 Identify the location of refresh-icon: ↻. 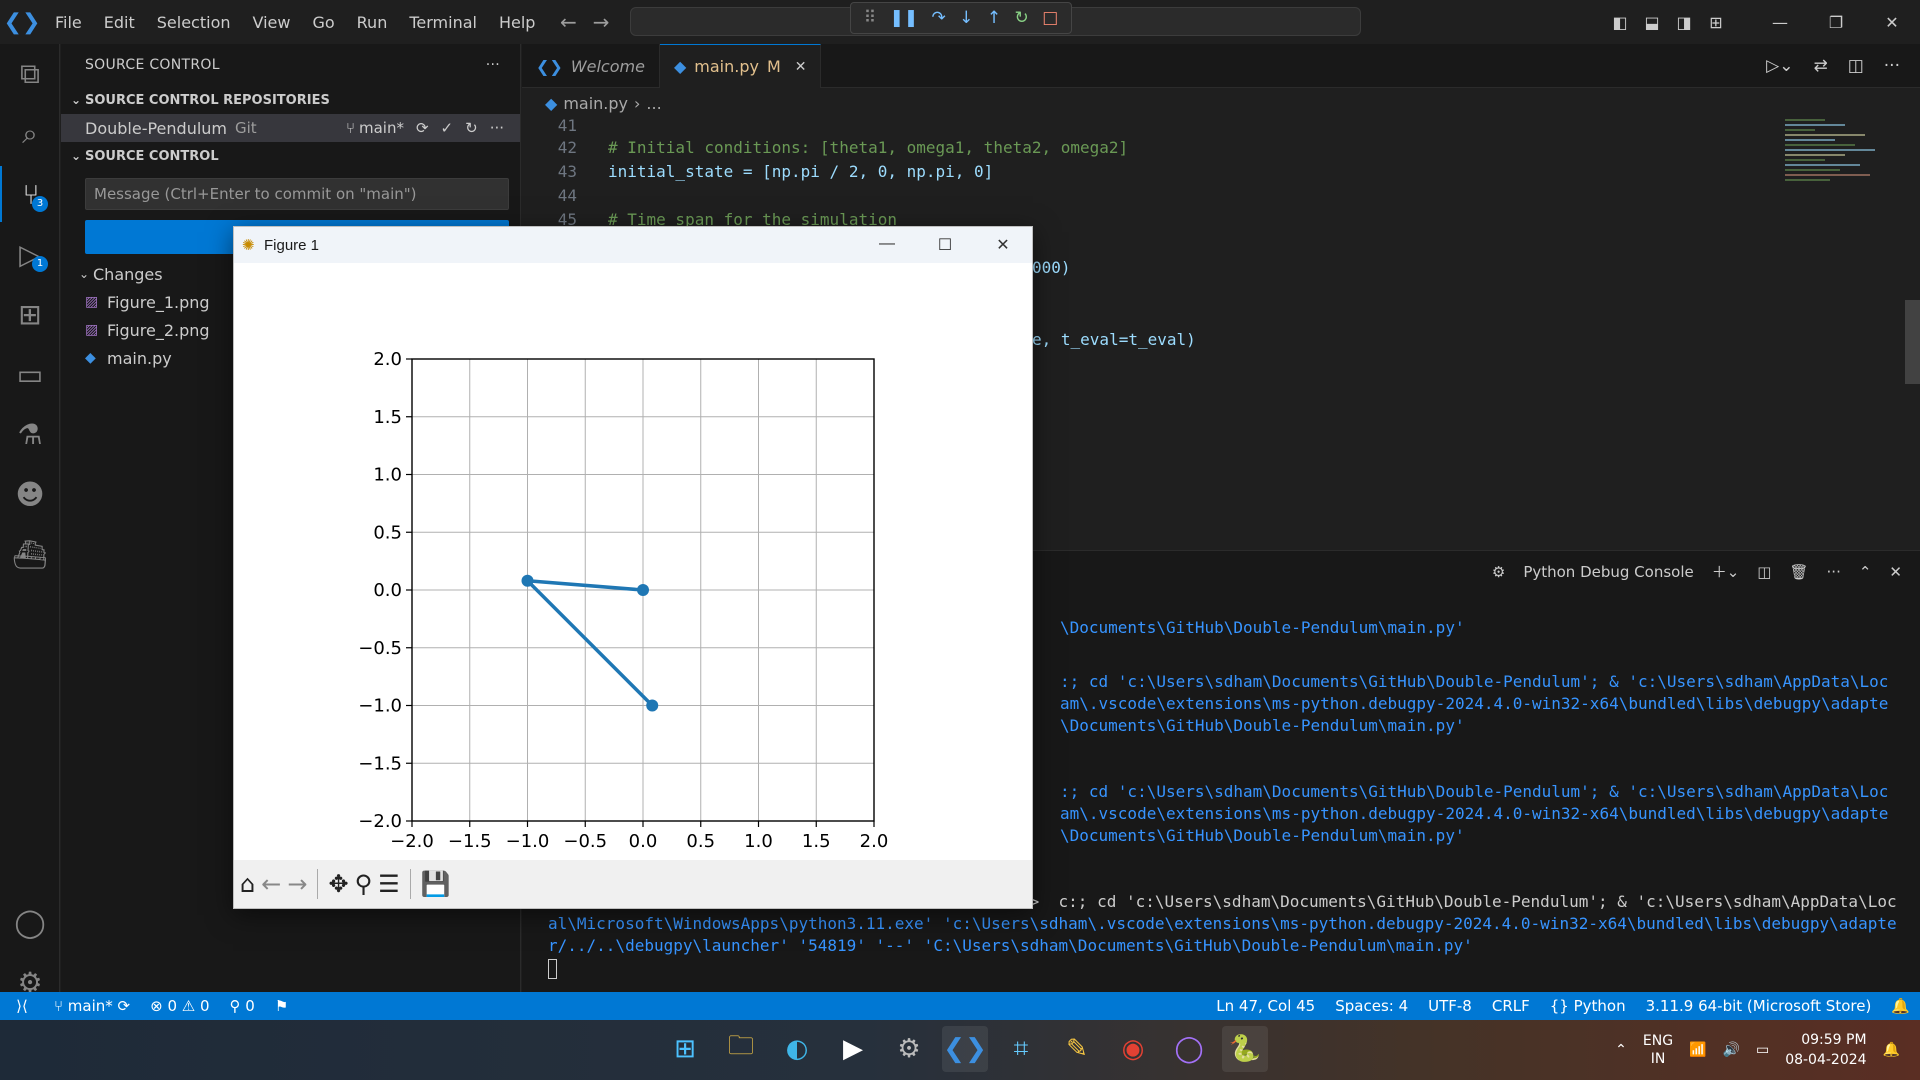
(471, 128).